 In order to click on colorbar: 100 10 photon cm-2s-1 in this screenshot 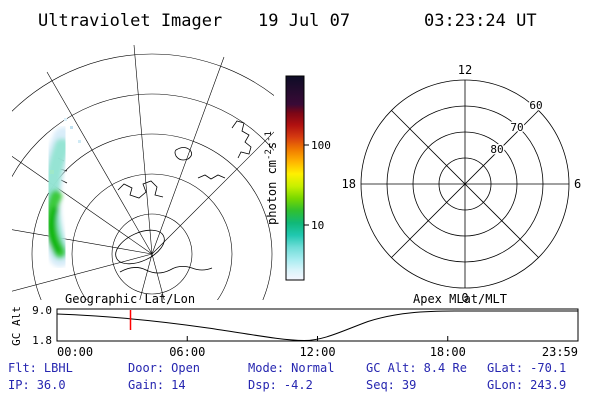, I will do `click(297, 178)`.